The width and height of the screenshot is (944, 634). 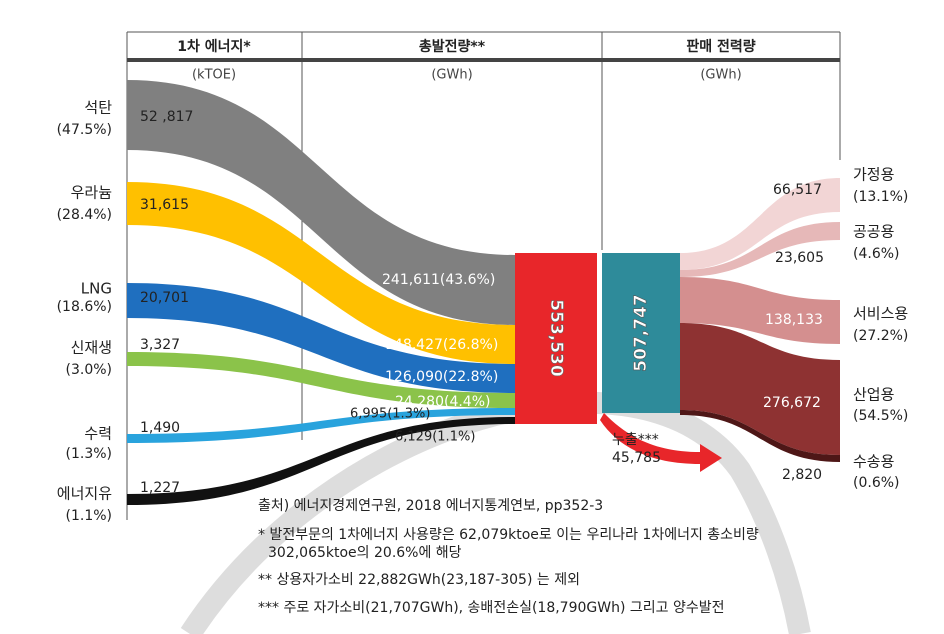 I want to click on source-value: 1,490, so click(x=160, y=428).